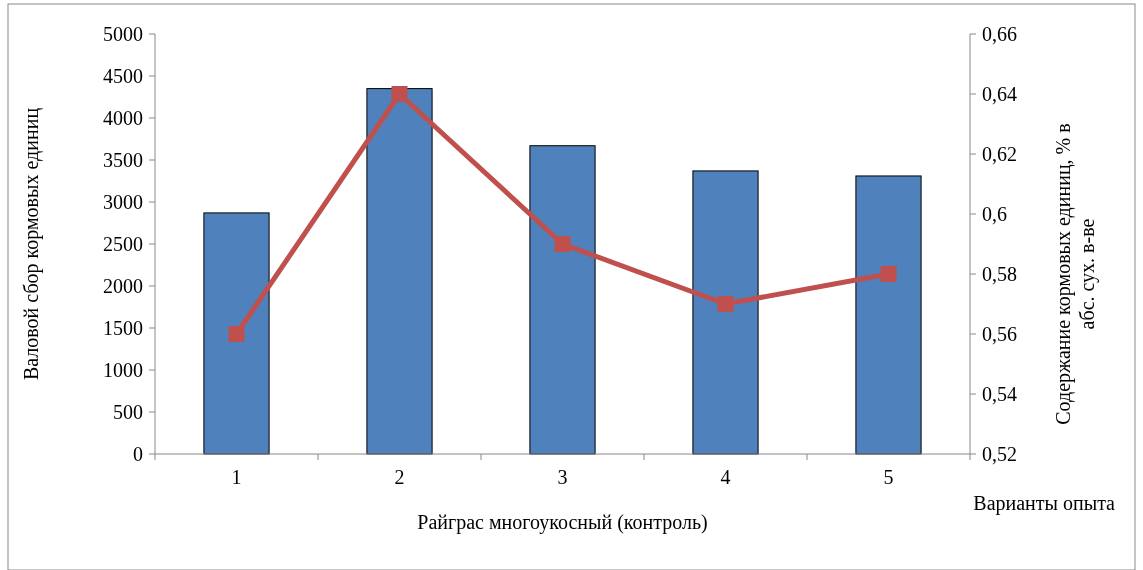 The height and width of the screenshot is (570, 1143). Describe the element at coordinates (999, 34) in the screenshot. I see `y2-tick-label: 0,66` at that location.